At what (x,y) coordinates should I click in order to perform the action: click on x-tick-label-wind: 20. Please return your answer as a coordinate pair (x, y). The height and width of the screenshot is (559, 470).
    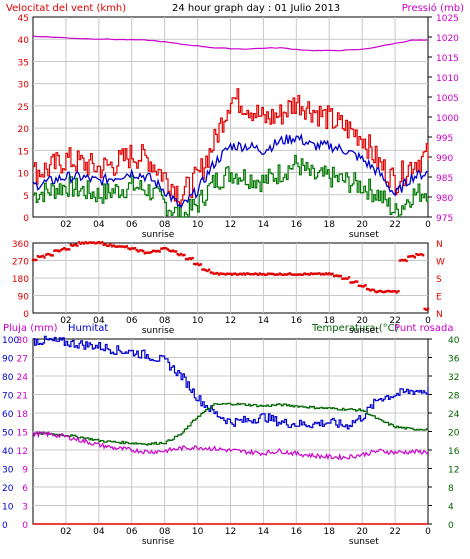
    Looking at the image, I should click on (362, 225).